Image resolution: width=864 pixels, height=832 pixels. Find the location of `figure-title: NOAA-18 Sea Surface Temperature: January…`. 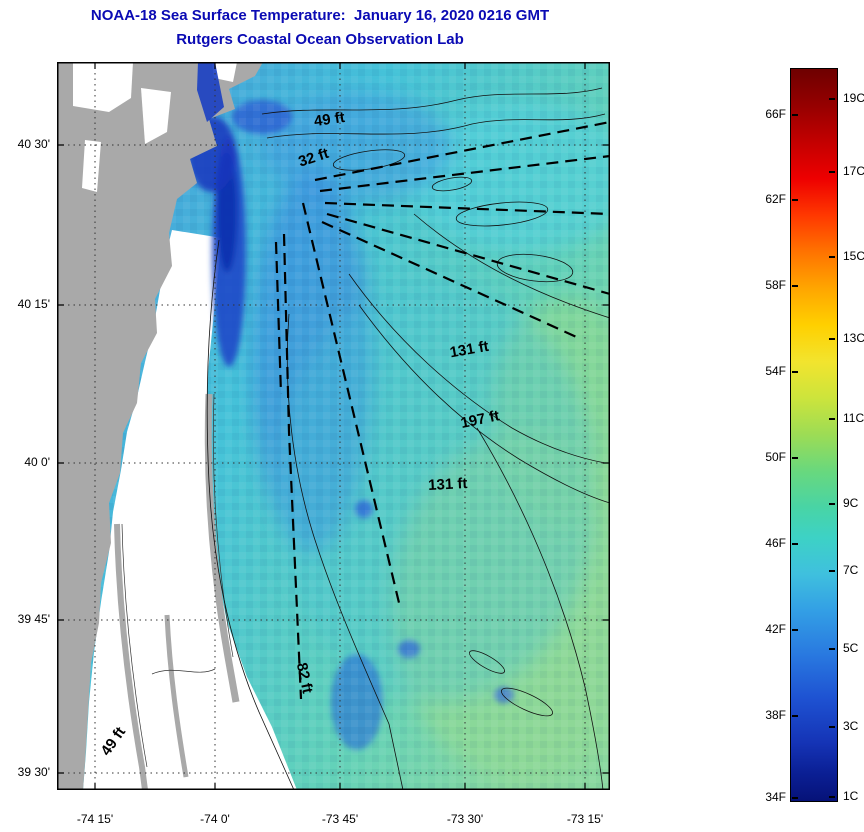

figure-title: NOAA-18 Sea Surface Temperature: January… is located at coordinates (320, 15).